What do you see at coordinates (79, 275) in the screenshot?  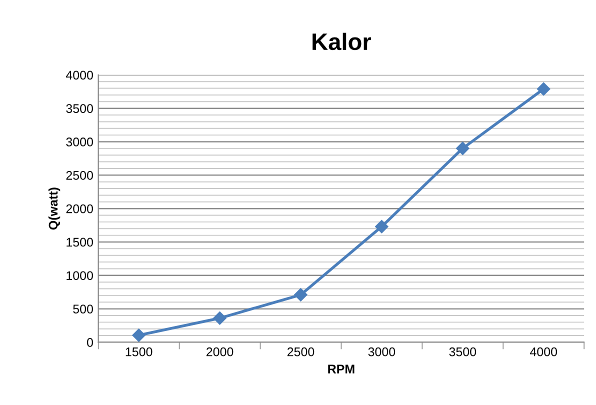 I see `y-tick-label: 1000` at bounding box center [79, 275].